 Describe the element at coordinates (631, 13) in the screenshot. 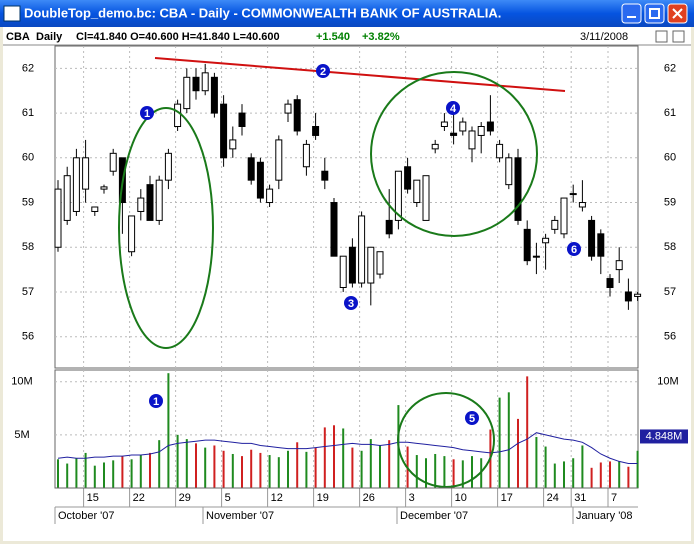

I see `minimize-button` at that location.